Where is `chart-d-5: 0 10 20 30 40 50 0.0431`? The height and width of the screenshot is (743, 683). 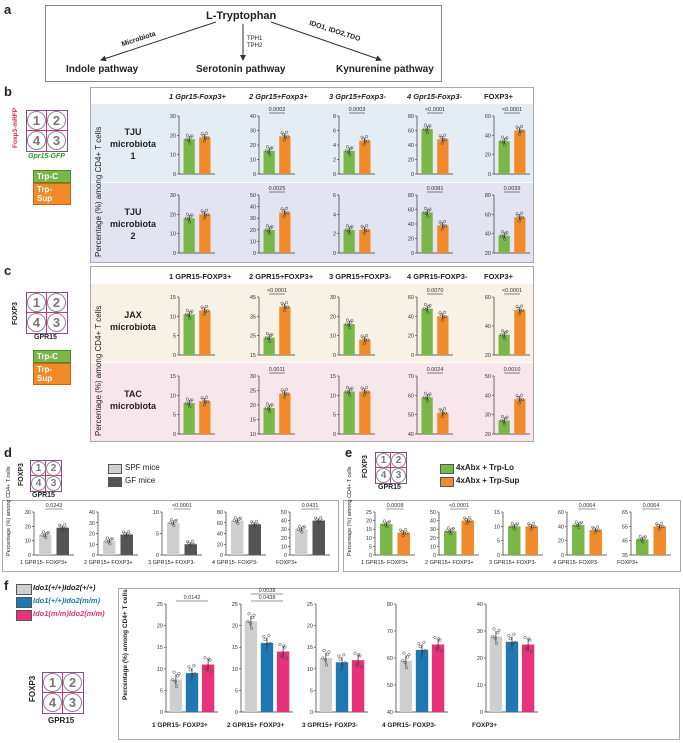
chart-d-5: 0 10 20 30 40 50 0.0431 is located at coordinates (305, 531).